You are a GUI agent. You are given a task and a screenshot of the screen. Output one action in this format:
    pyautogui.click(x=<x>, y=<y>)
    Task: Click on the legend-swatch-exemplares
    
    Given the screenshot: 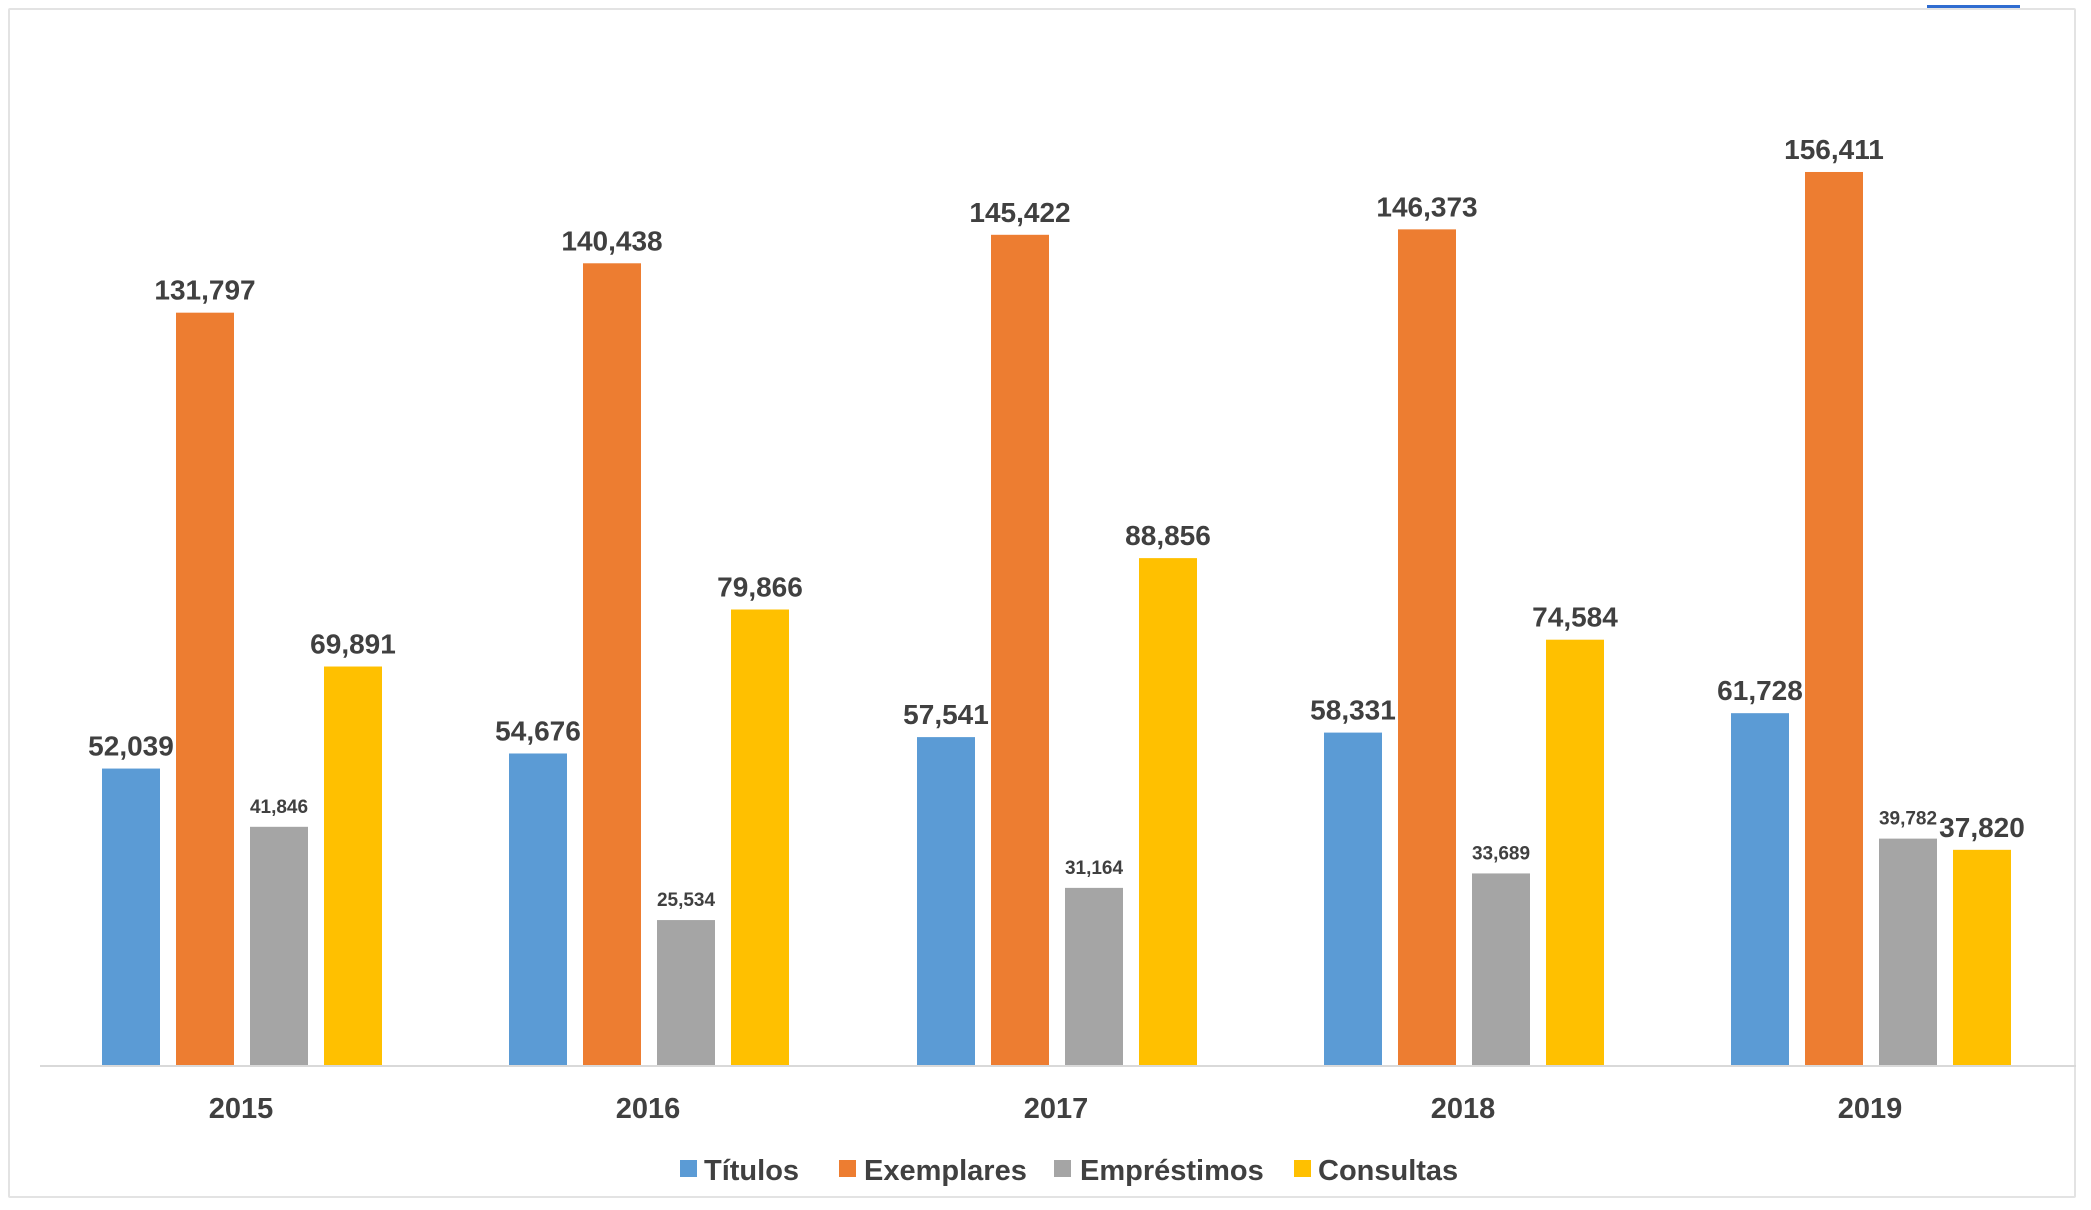 What is the action you would take?
    pyautogui.click(x=847, y=1168)
    